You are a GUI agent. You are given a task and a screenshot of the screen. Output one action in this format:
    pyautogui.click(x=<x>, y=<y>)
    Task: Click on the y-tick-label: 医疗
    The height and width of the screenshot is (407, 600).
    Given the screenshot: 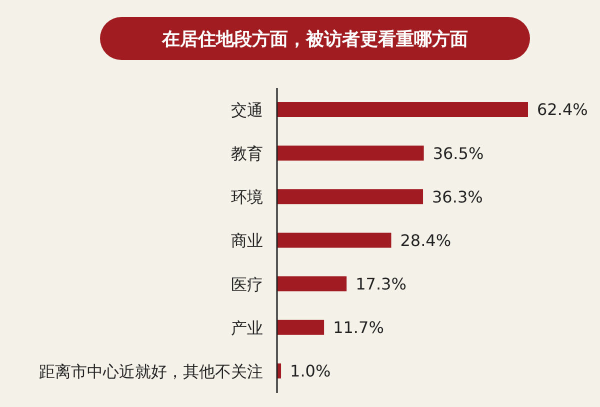 What is the action you would take?
    pyautogui.click(x=247, y=284)
    